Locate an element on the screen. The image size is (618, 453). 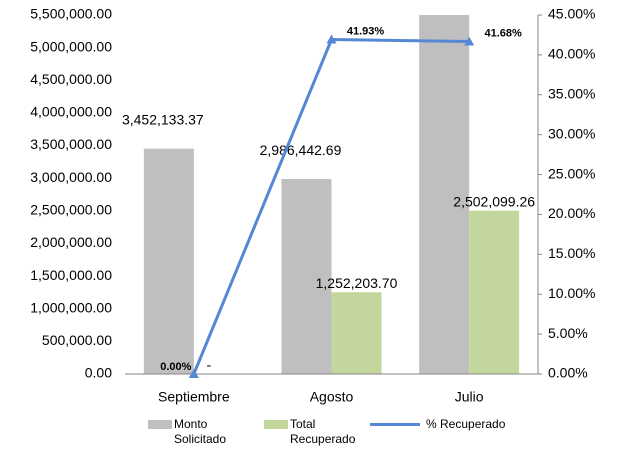
y-tick-label: 2,500,000.00 is located at coordinates (71, 210).